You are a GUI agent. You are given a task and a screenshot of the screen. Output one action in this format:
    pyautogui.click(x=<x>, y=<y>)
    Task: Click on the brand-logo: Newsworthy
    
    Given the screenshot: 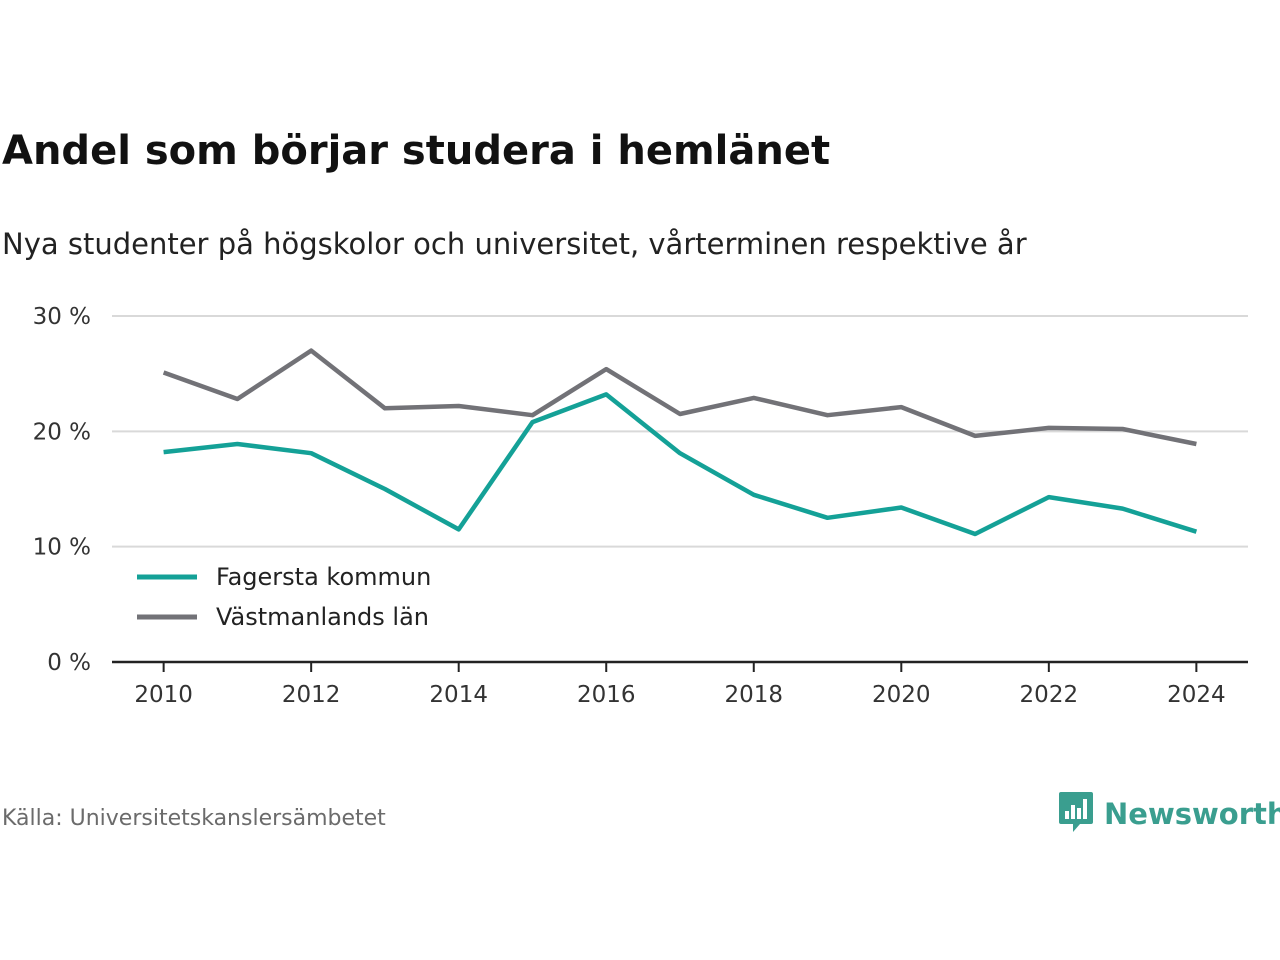 What is the action you would take?
    pyautogui.click(x=1169, y=814)
    